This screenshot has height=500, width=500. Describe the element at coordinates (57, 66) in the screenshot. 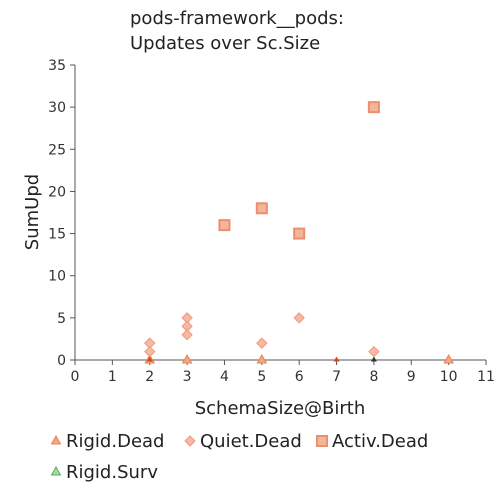

I see `y-tick-label: 35` at that location.